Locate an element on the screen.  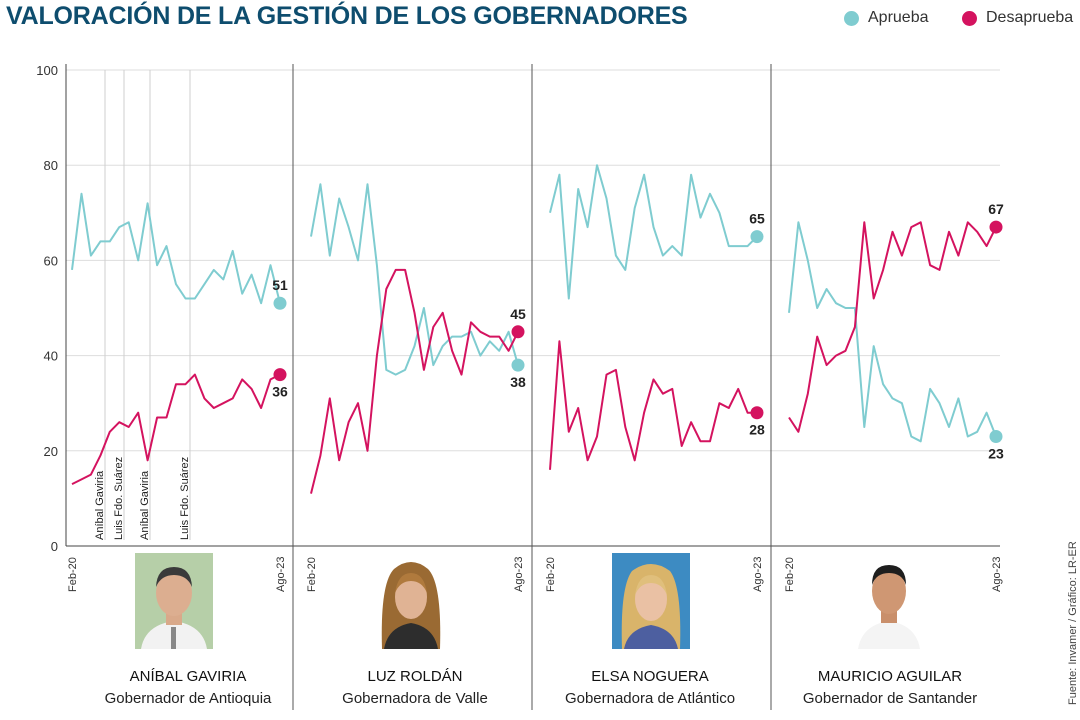
y-tick-label-80: 80 is located at coordinates (51, 165).